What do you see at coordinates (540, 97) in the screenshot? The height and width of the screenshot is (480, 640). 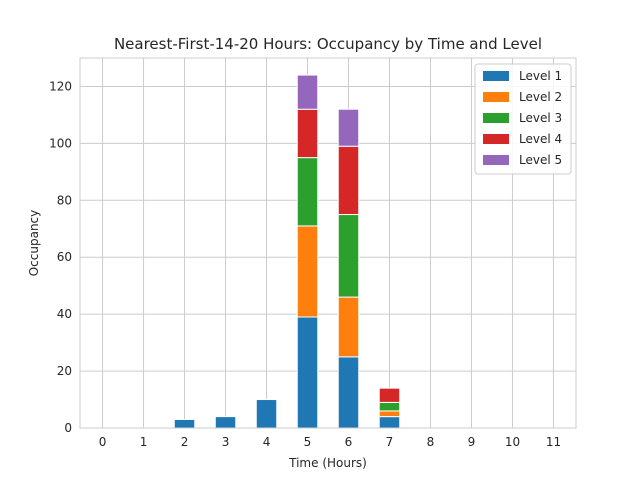 I see `legend-label: Level 2` at bounding box center [540, 97].